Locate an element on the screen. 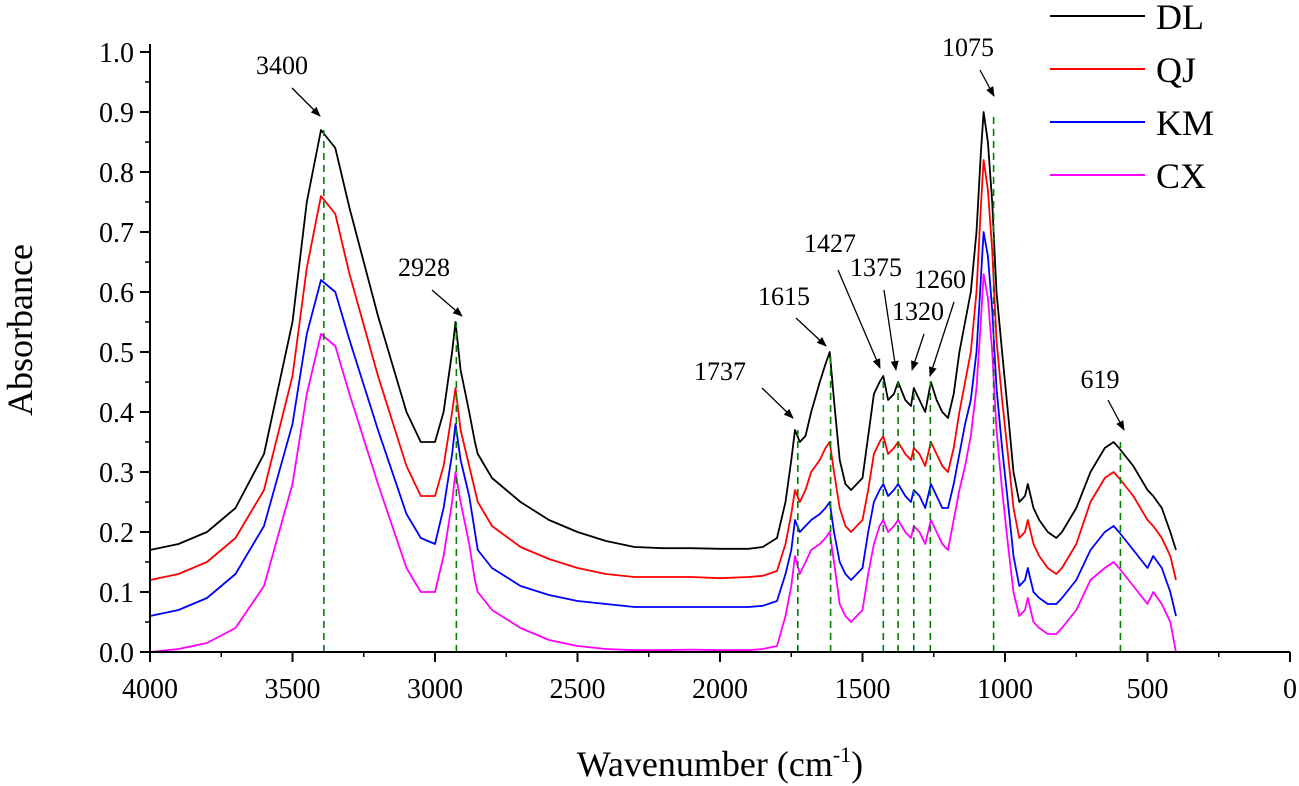 This screenshot has width=1299, height=786. peak-label-3400: 3400 is located at coordinates (282, 65).